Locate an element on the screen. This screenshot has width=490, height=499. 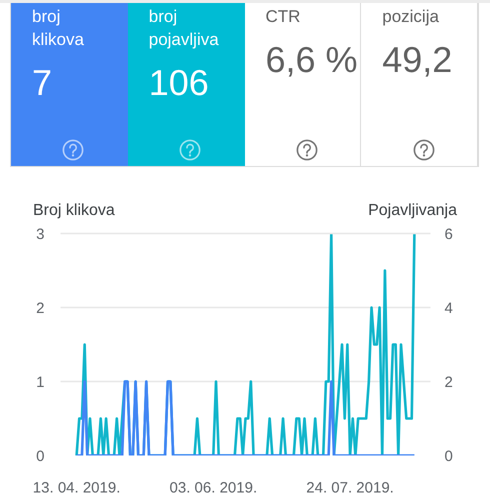
x-tick-label: 13. 04. 2019. is located at coordinates (76, 488).